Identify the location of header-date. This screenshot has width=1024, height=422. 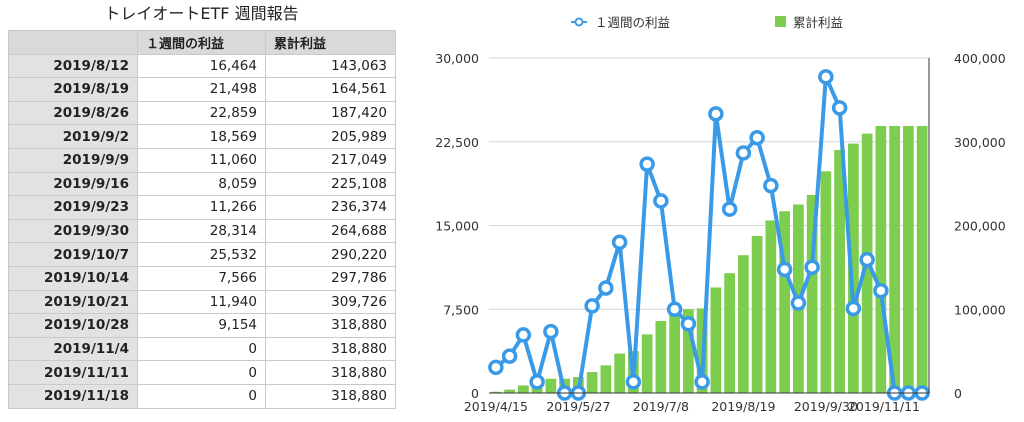
(73, 42).